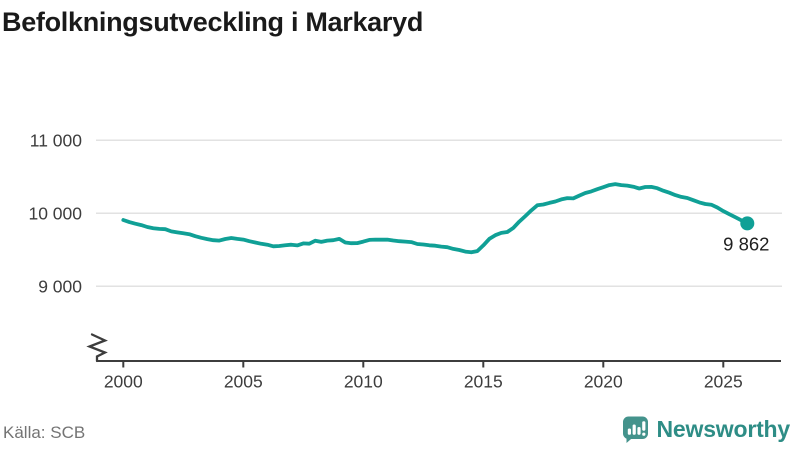  I want to click on newsworthy-bars-icon, so click(635, 429).